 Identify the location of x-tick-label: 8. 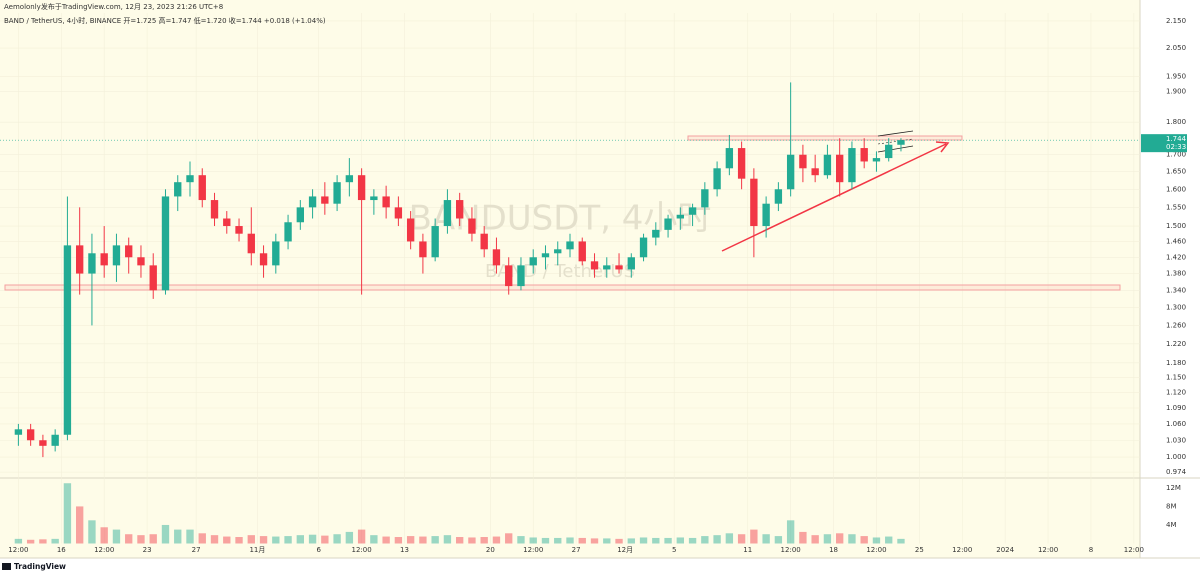
(1091, 550).